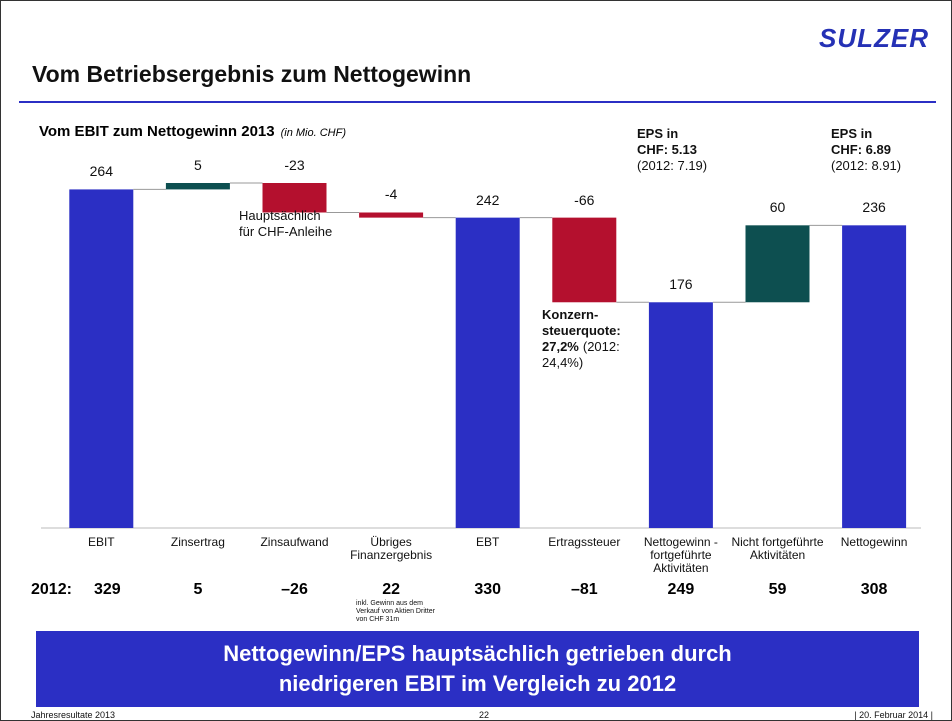  I want to click on x-tick-label: Zinsaufwand, so click(294, 542).